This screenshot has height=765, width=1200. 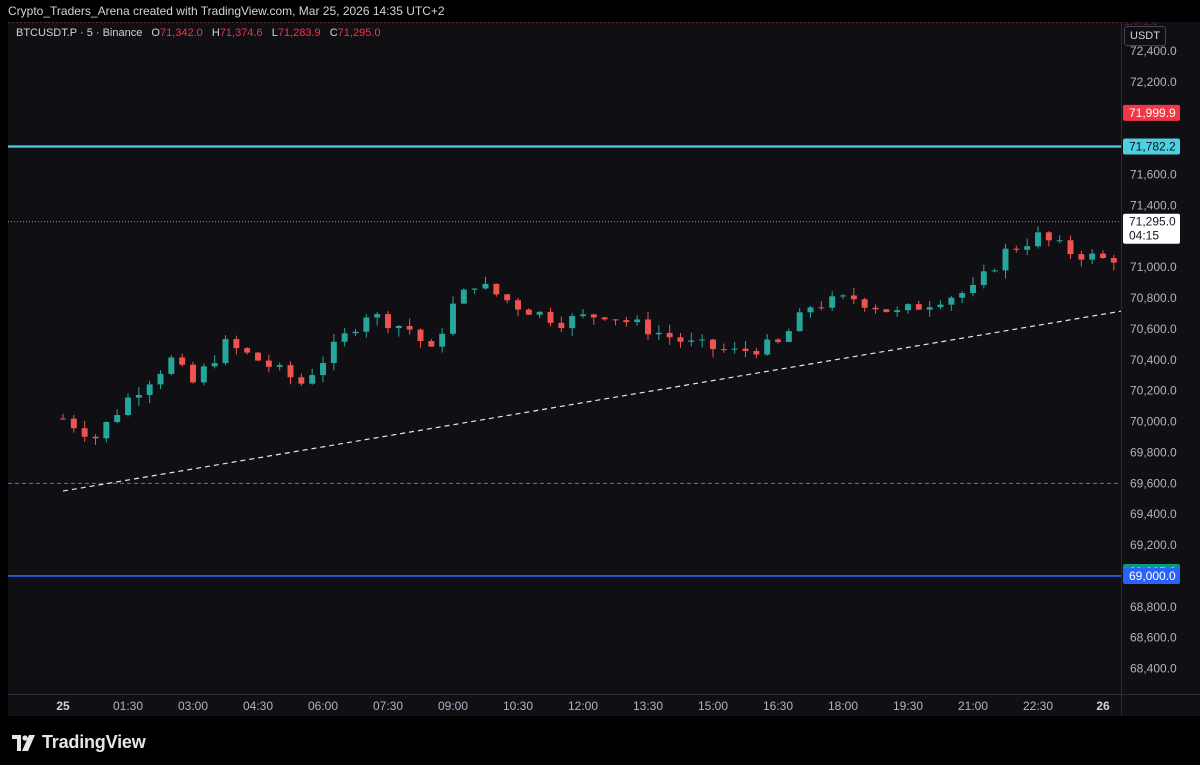 I want to click on price-tick-label: 71,400.0, so click(x=1153, y=206).